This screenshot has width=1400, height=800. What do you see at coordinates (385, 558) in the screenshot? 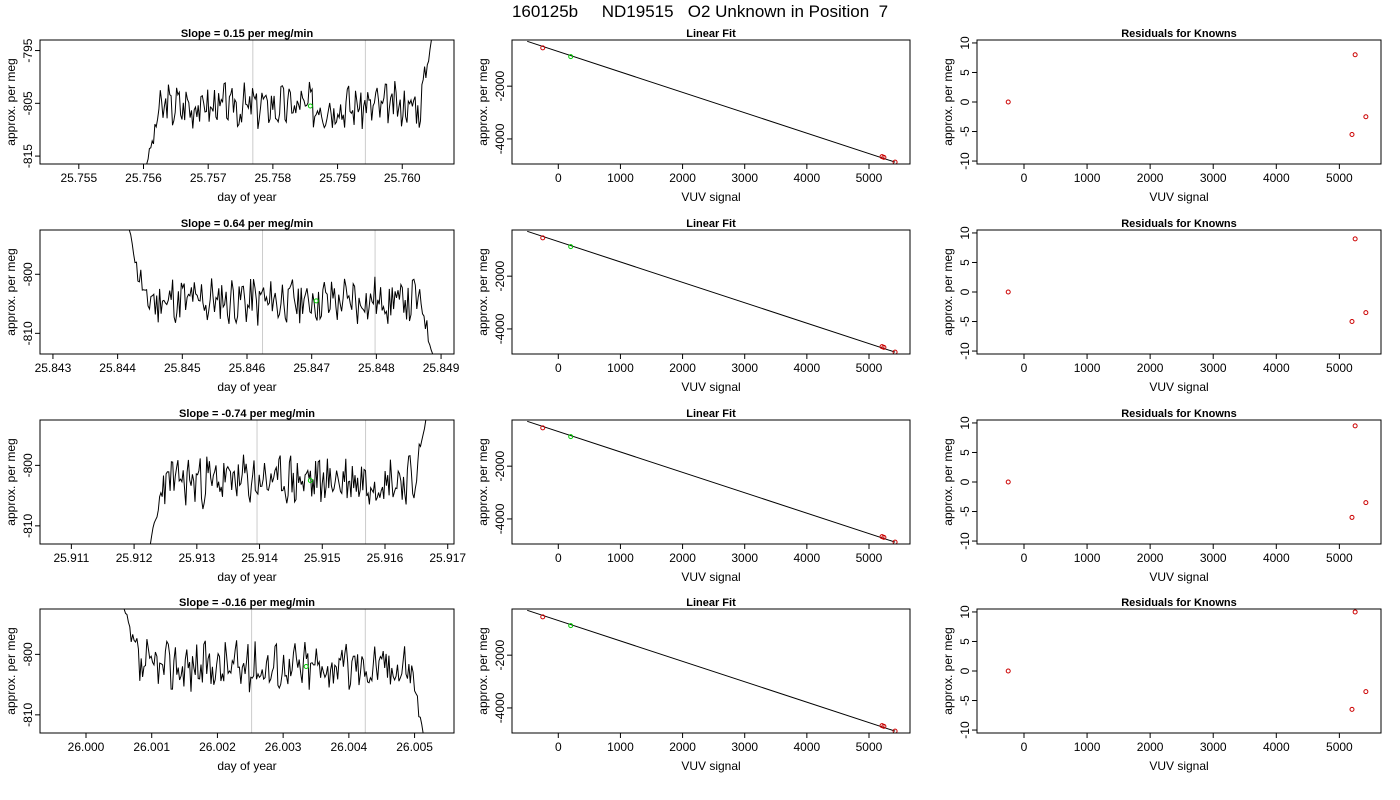
I see `x-tick-label: 25.916` at bounding box center [385, 558].